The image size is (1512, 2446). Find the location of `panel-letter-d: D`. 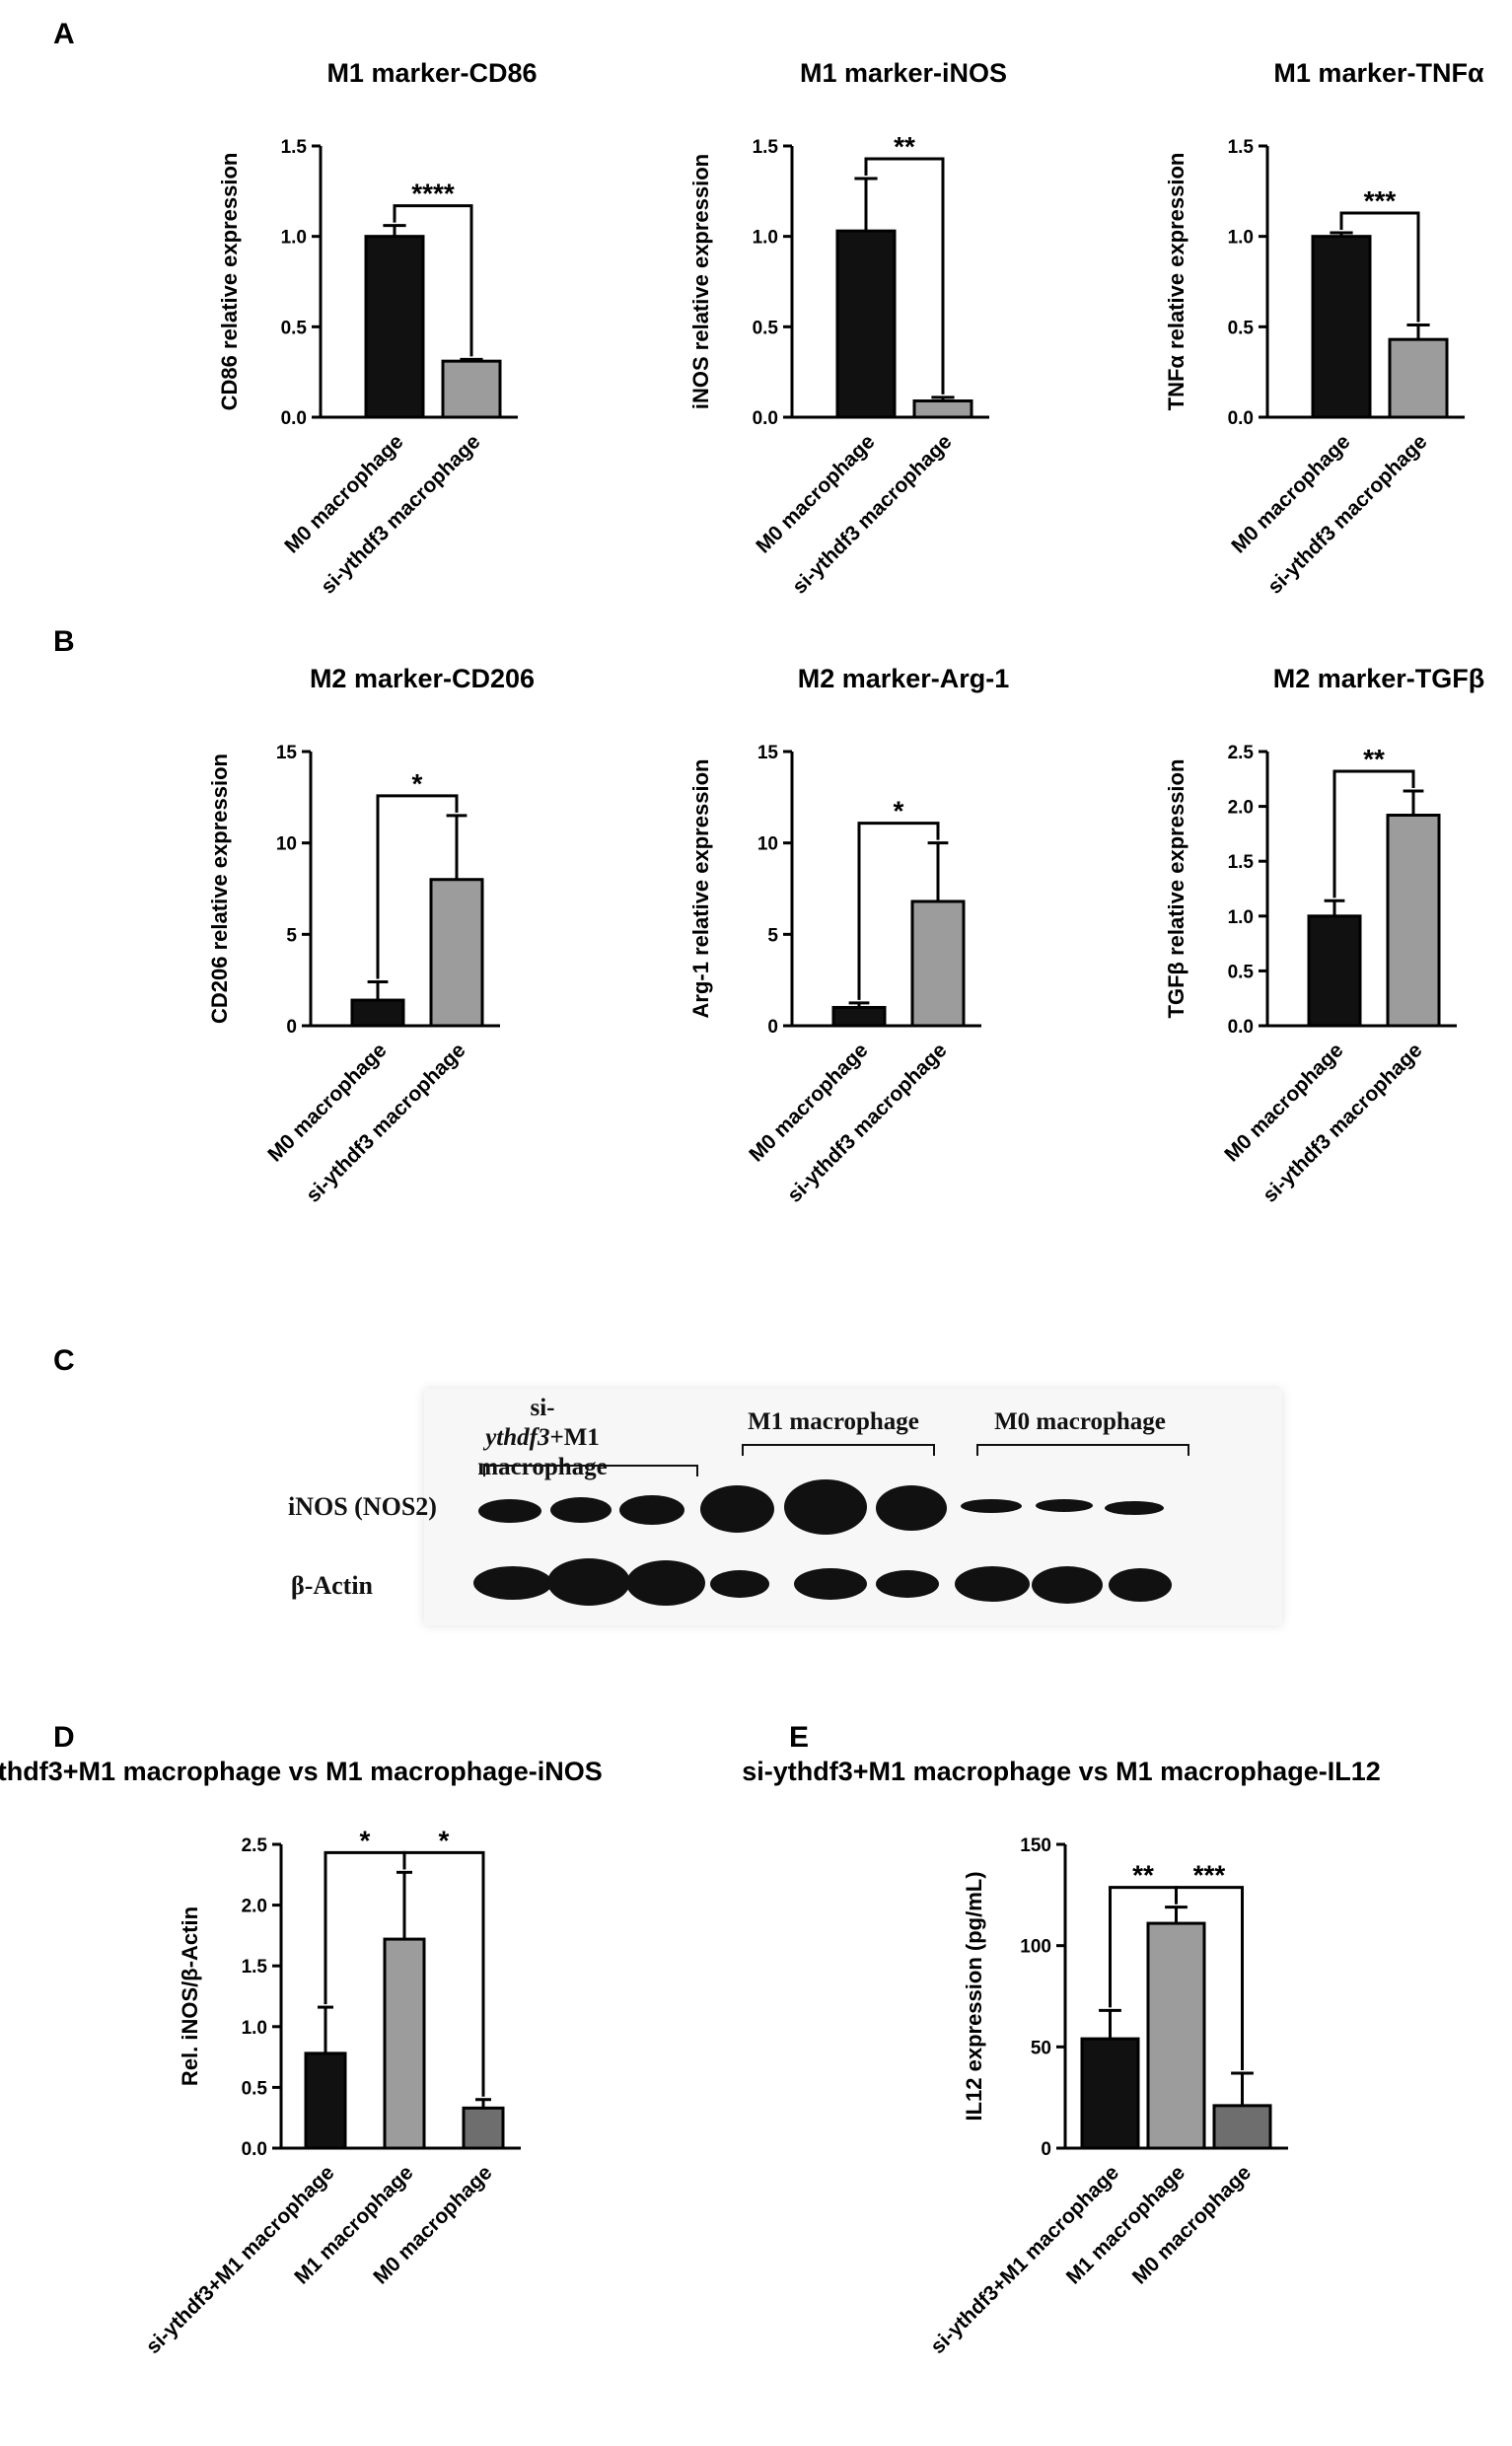

panel-letter-d: D is located at coordinates (64, 1738).